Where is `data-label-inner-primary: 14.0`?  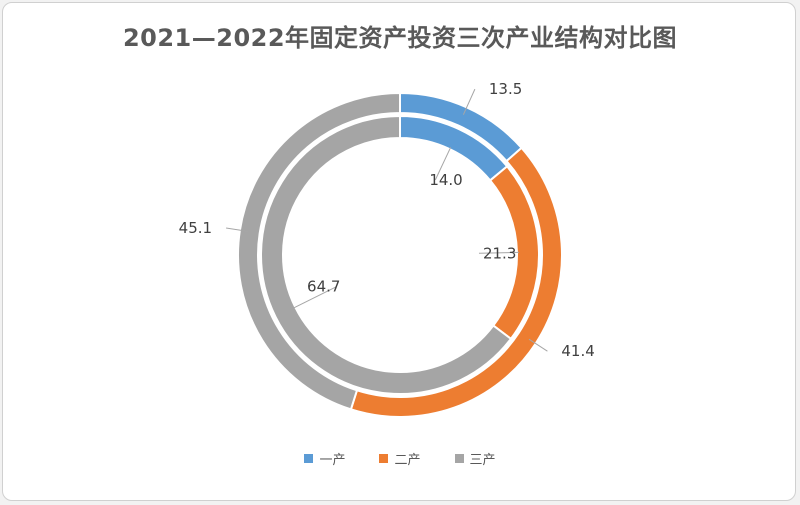 data-label-inner-primary: 14.0 is located at coordinates (445, 180).